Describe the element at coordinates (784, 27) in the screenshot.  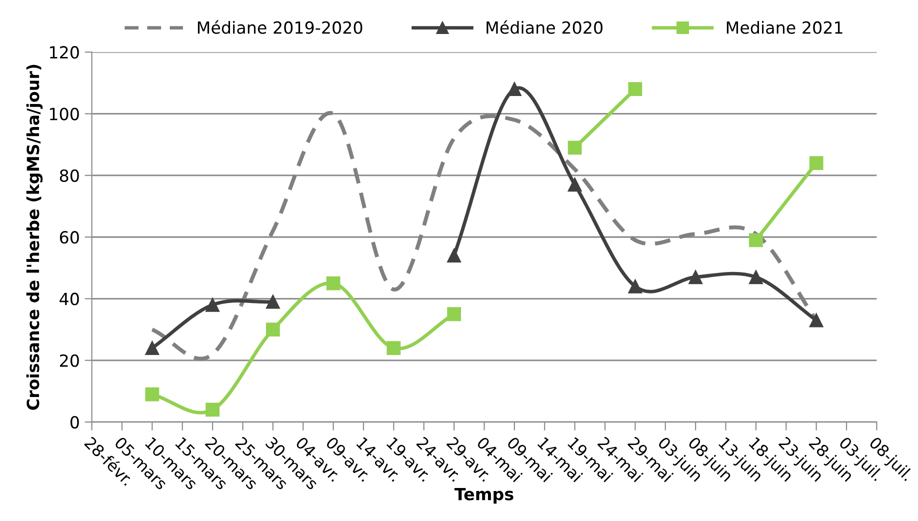
I see `legend-label: Mediane 2021` at that location.